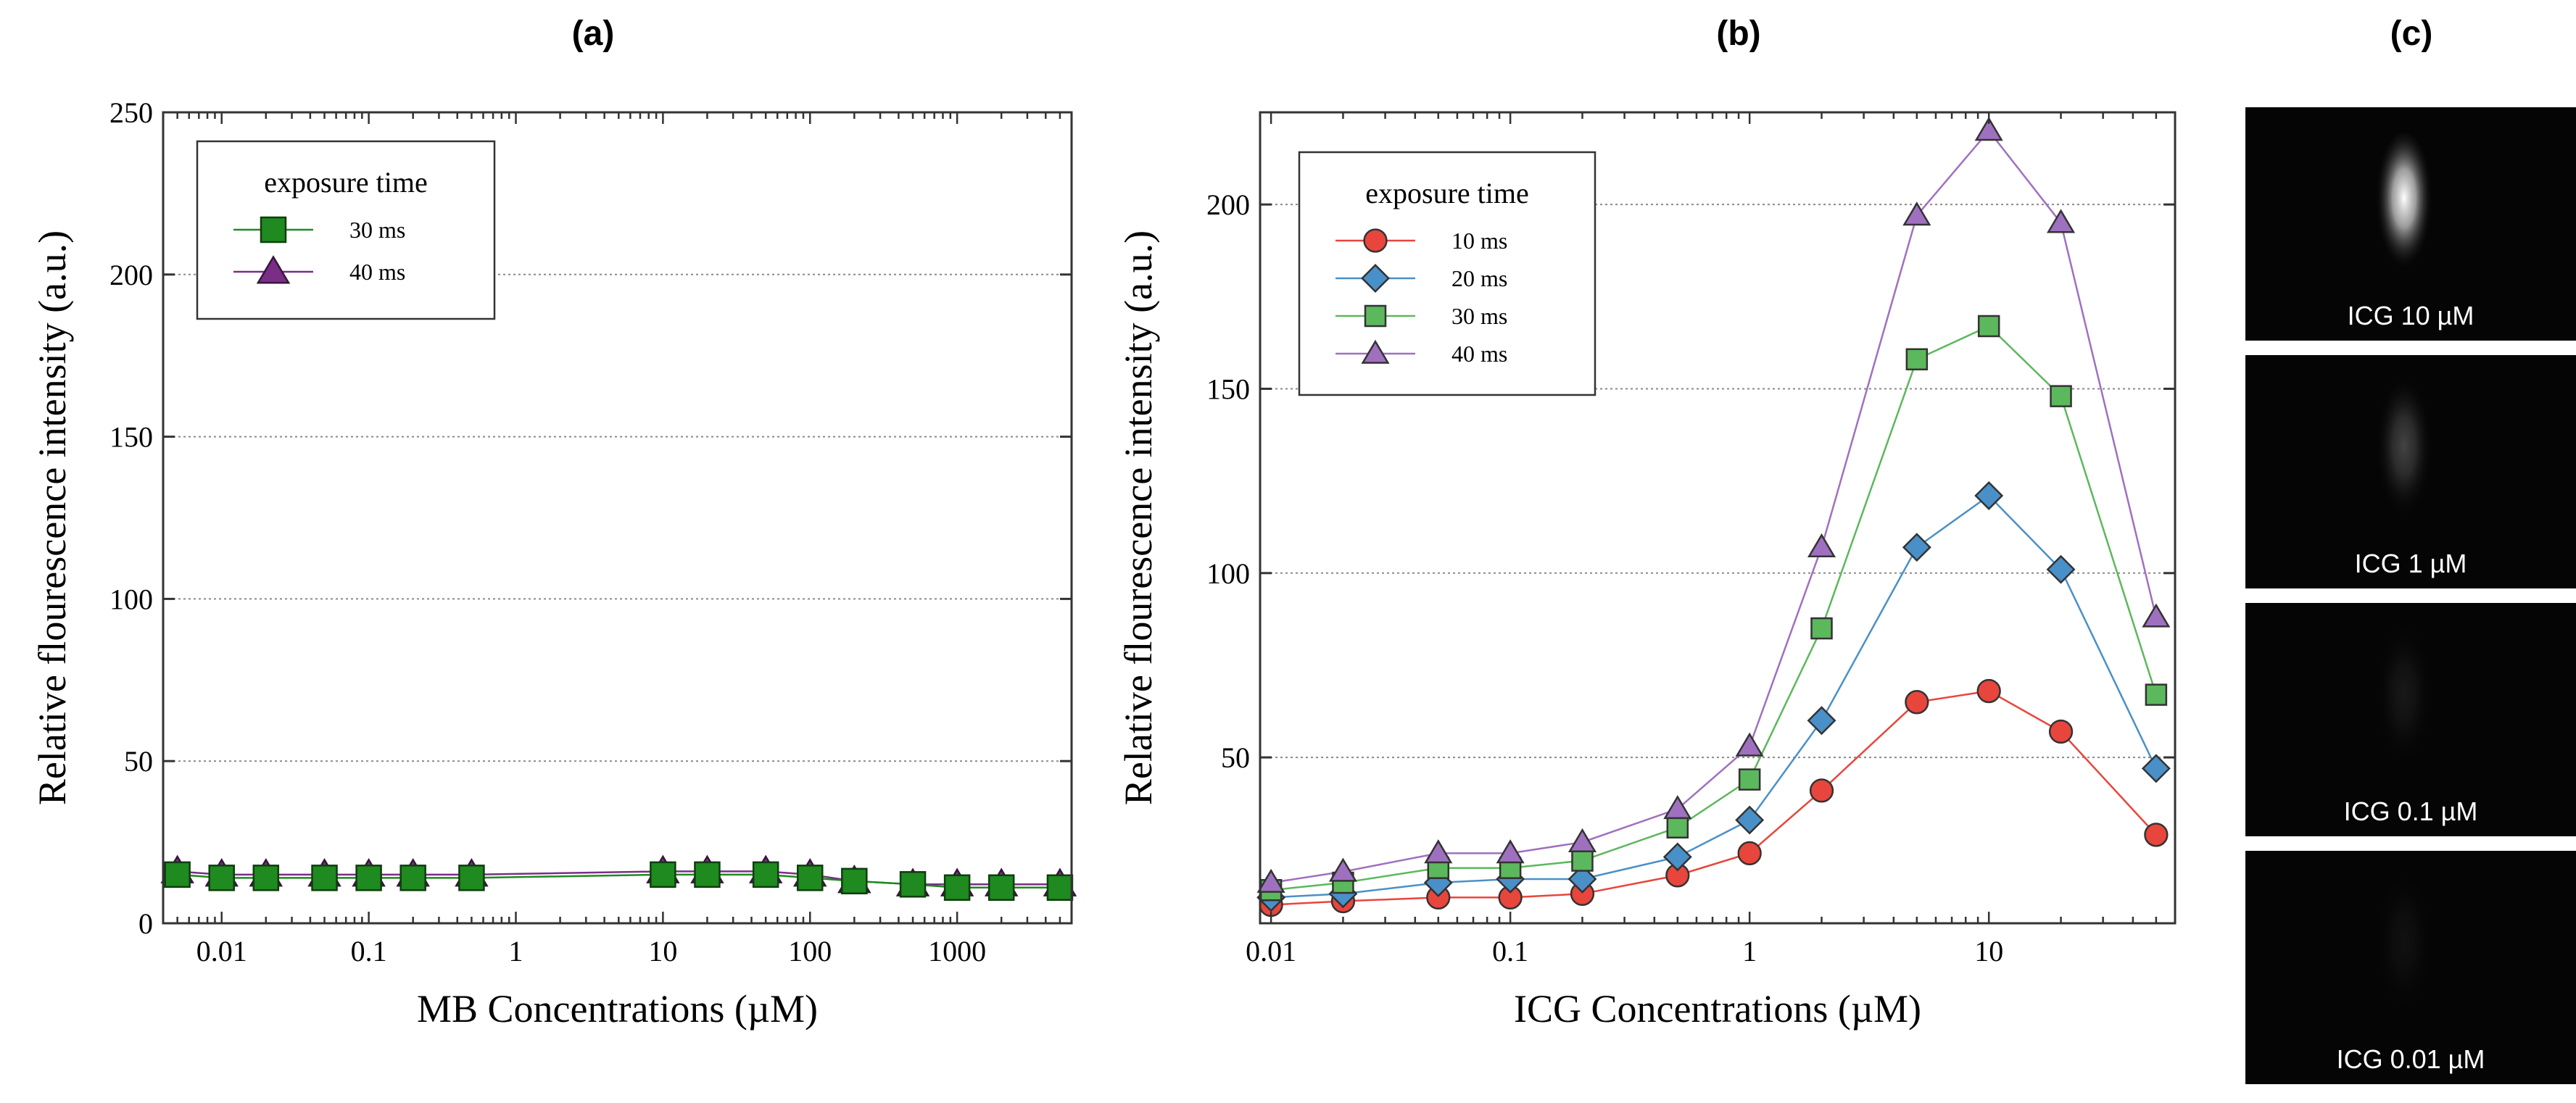 This screenshot has width=2576, height=1103. Describe the element at coordinates (377, 230) in the screenshot. I see `panel-a-legend-label: 30 ms` at that location.